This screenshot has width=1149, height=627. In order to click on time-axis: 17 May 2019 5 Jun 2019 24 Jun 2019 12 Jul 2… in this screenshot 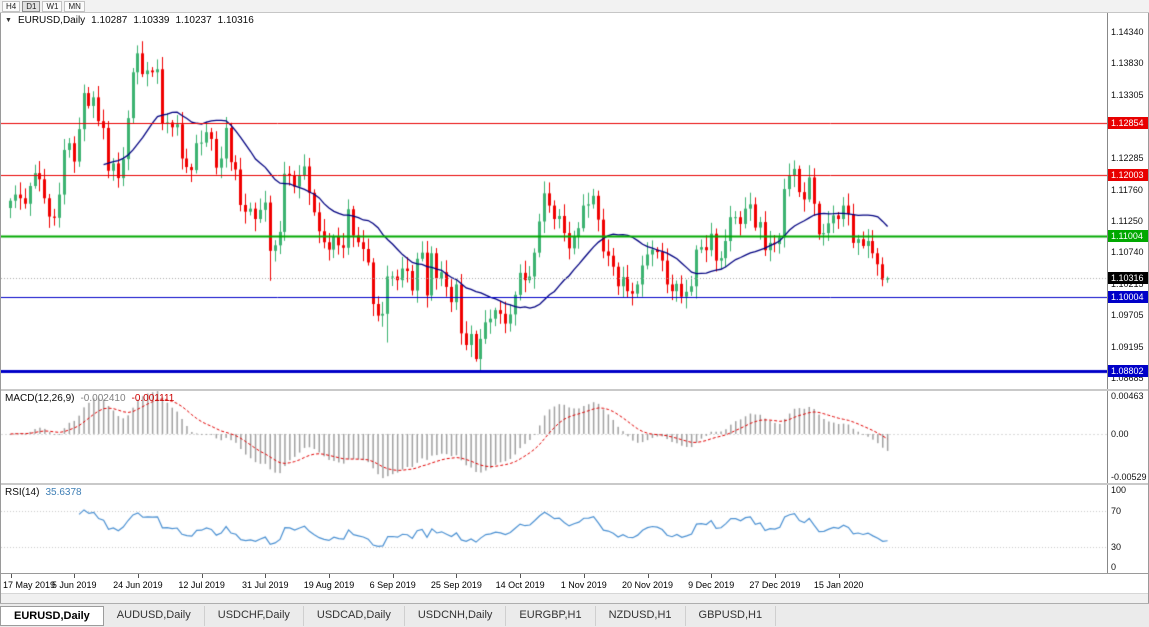, I will do `click(574, 583)`.